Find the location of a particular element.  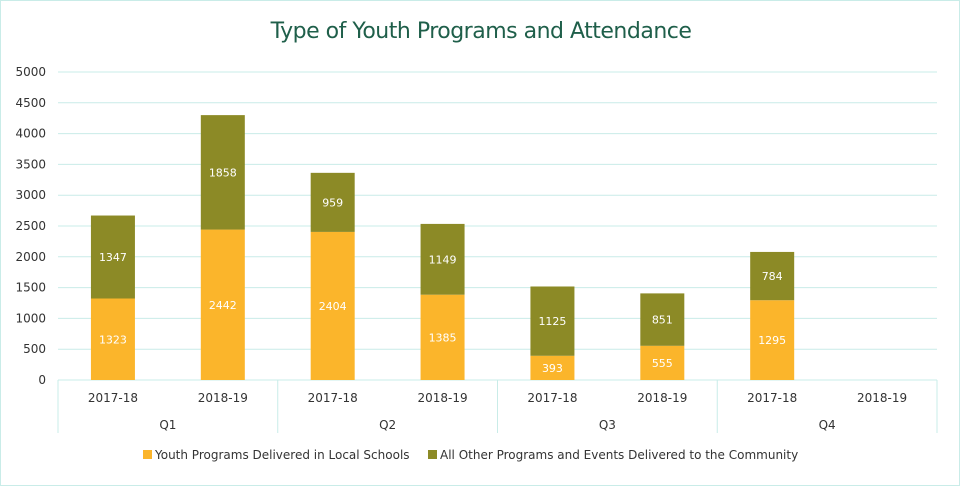

y-tick-label: 4500 is located at coordinates (30, 103).